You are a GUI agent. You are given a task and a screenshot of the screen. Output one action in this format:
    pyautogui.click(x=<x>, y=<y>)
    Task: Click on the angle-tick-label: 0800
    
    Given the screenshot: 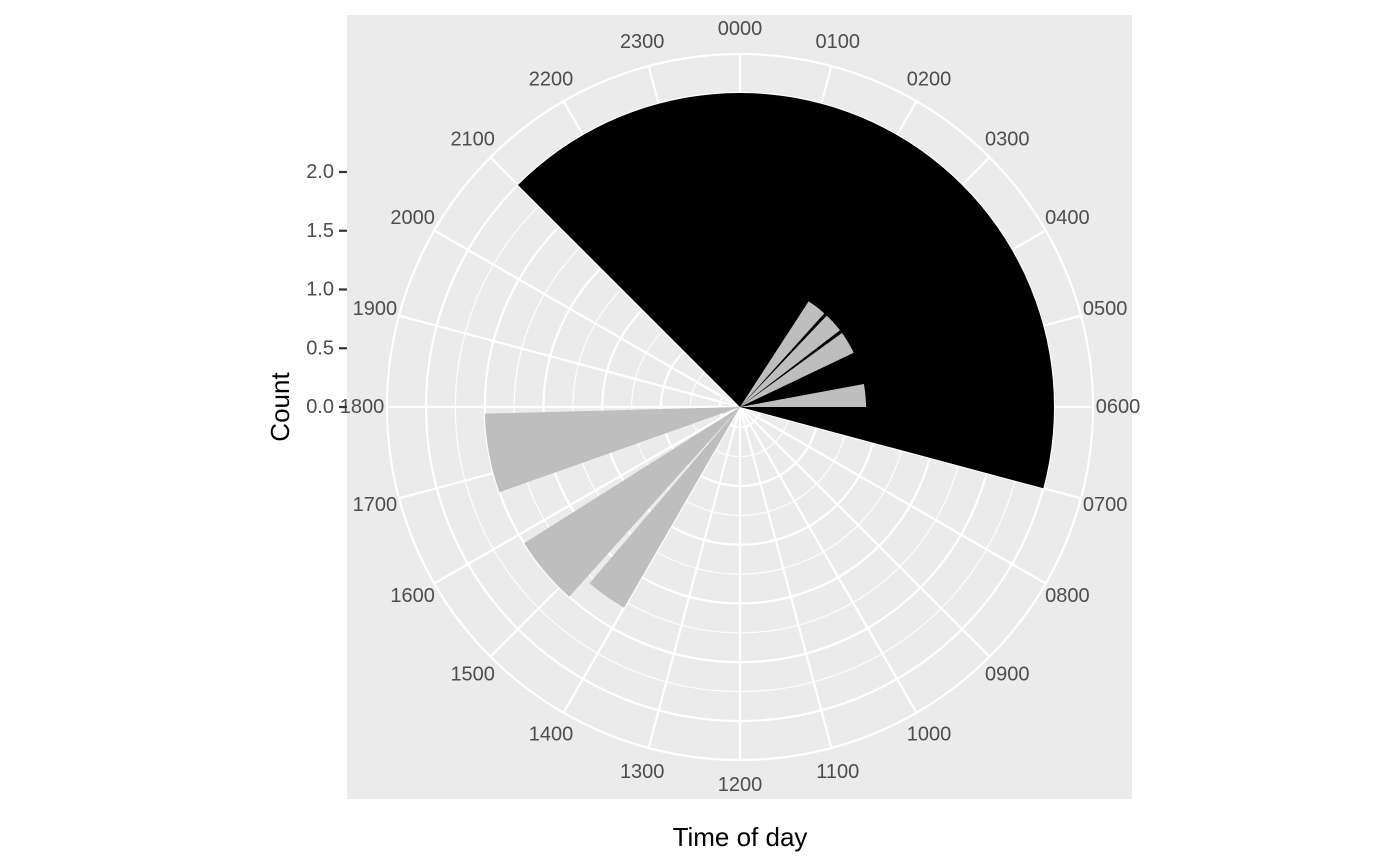 What is the action you would take?
    pyautogui.click(x=1067, y=596)
    